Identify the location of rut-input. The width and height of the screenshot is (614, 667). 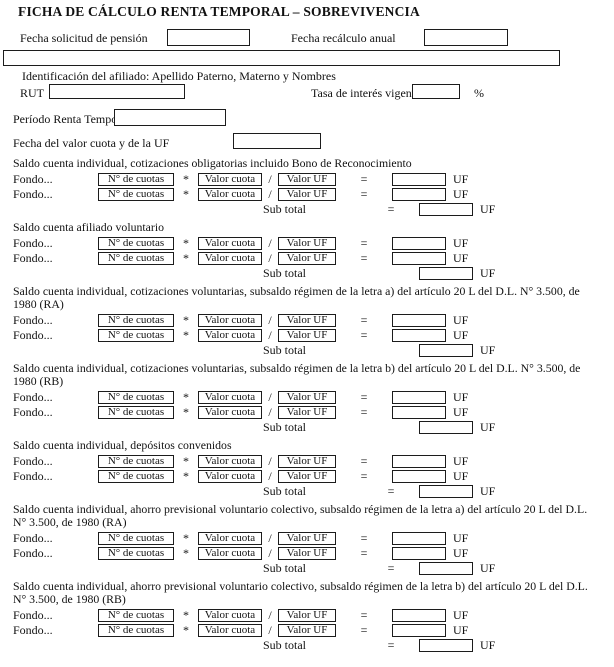
(117, 91).